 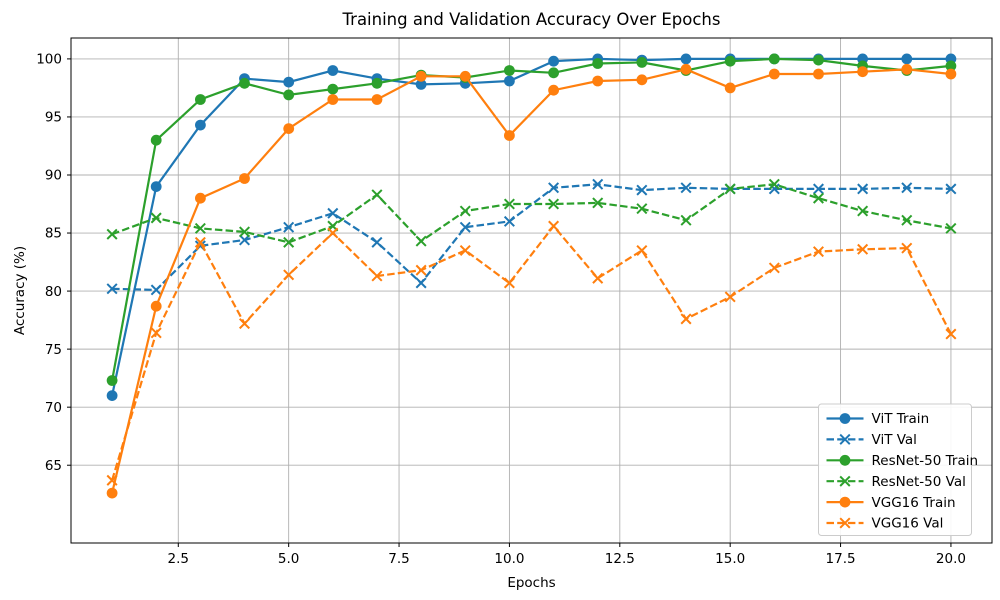 I want to click on y-tick-label: 90, so click(x=53, y=176).